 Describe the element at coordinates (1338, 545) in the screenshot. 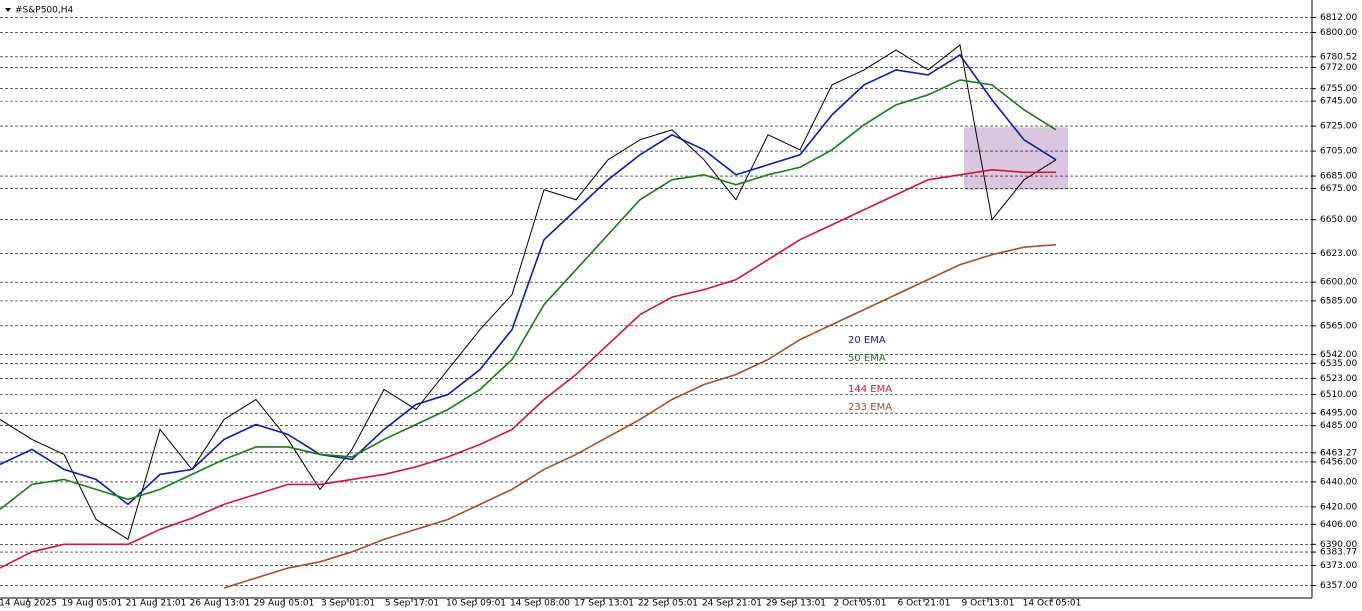

I see `y-tick-label: 6390.00` at that location.